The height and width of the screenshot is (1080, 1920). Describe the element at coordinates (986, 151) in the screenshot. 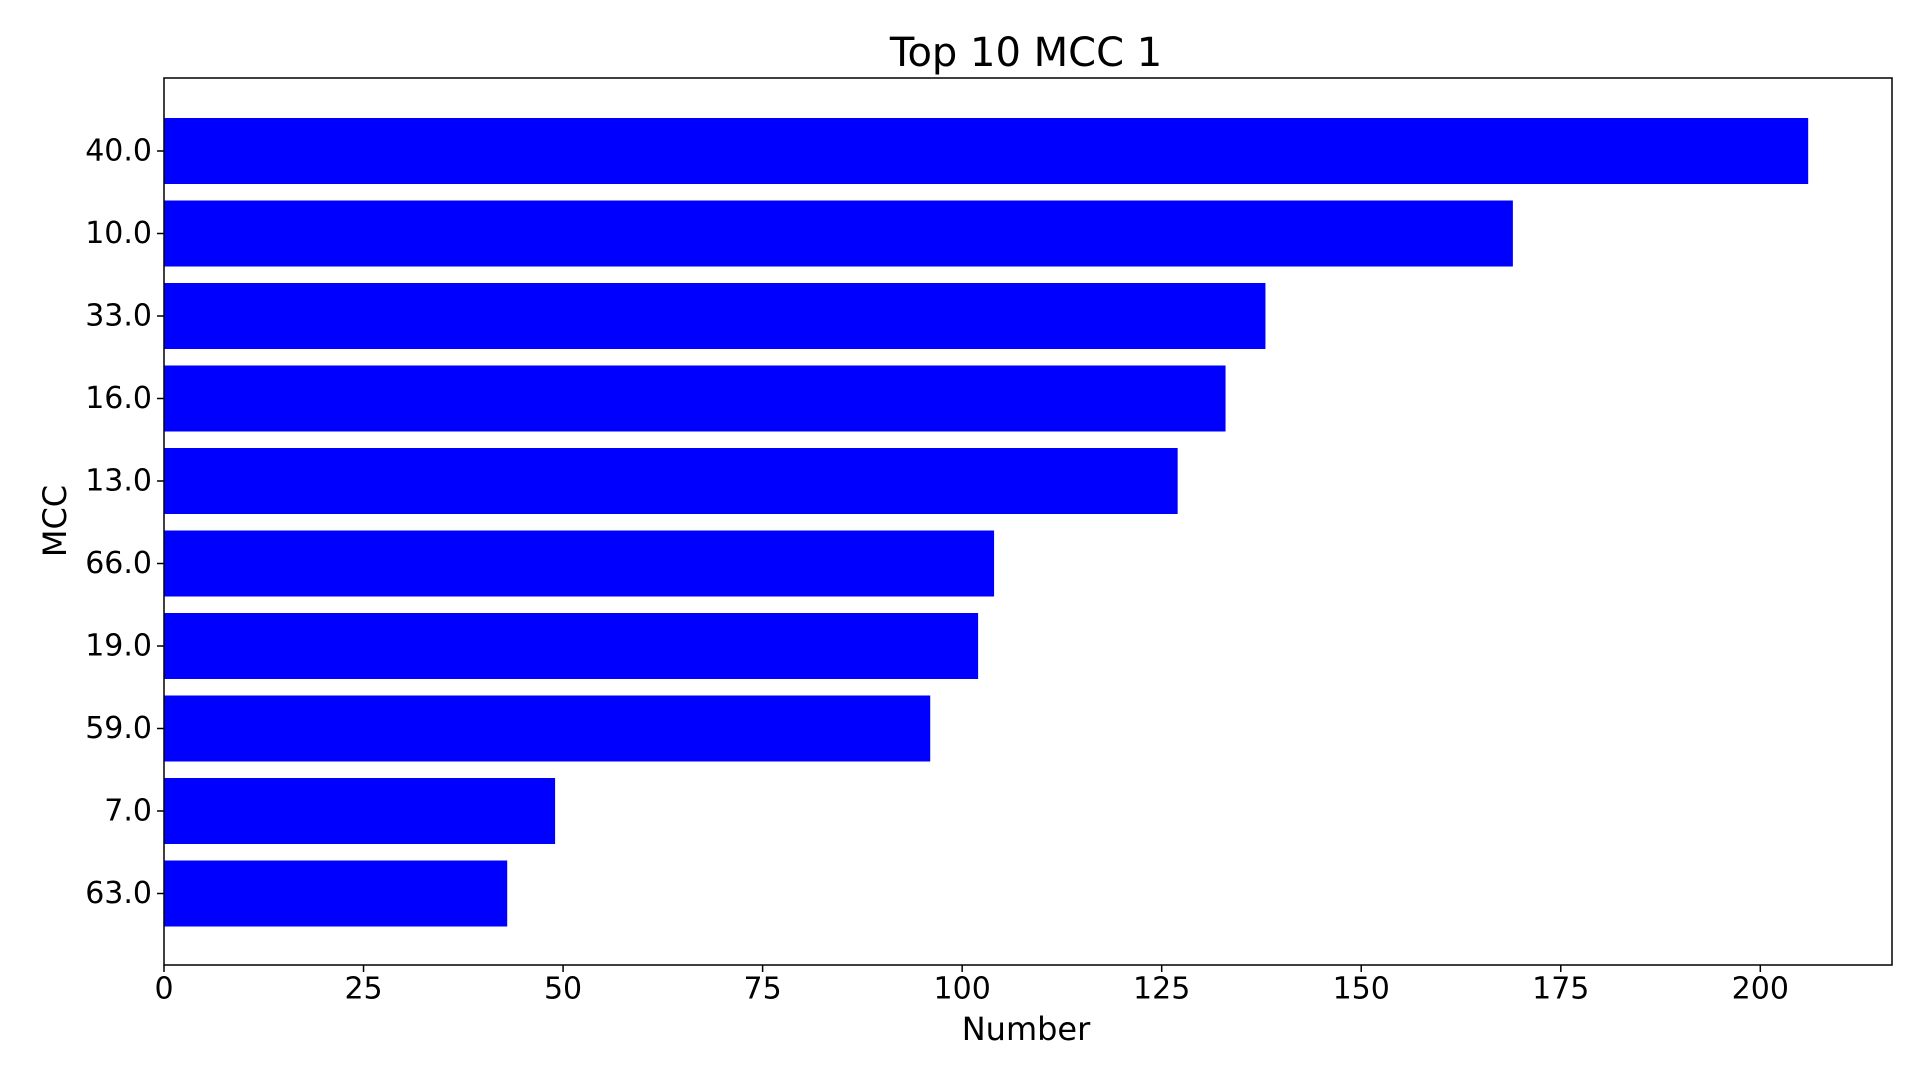

I see `bar-40.0` at that location.